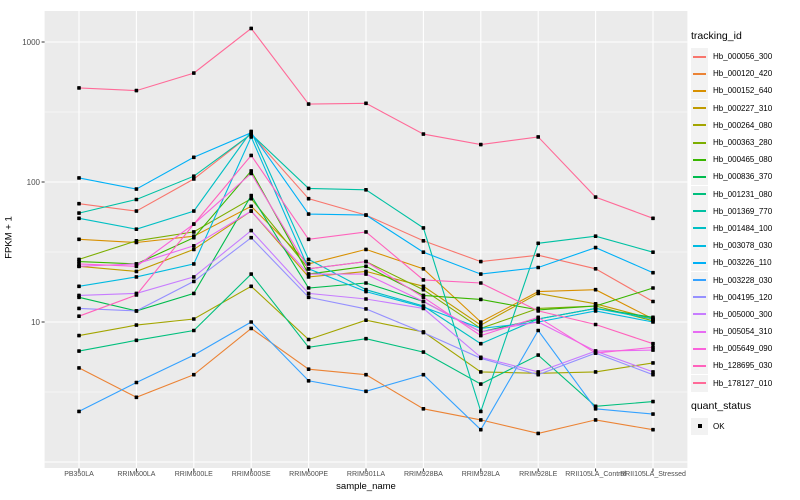 Image resolution: width=800 pixels, height=500 pixels. I want to click on legend-item: Hb_000363_280, so click(745, 143).